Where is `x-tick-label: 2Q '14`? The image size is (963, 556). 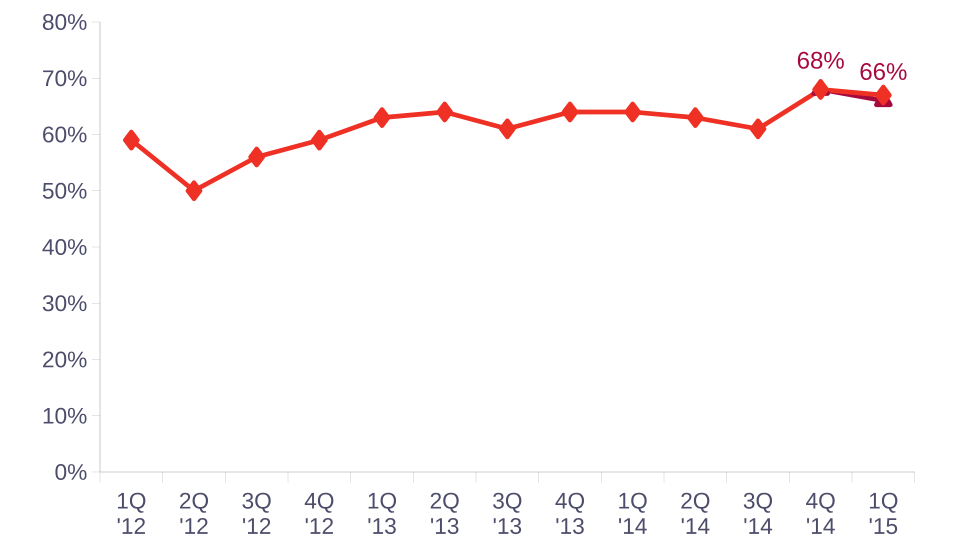 x-tick-label: 2Q '14 is located at coordinates (695, 513).